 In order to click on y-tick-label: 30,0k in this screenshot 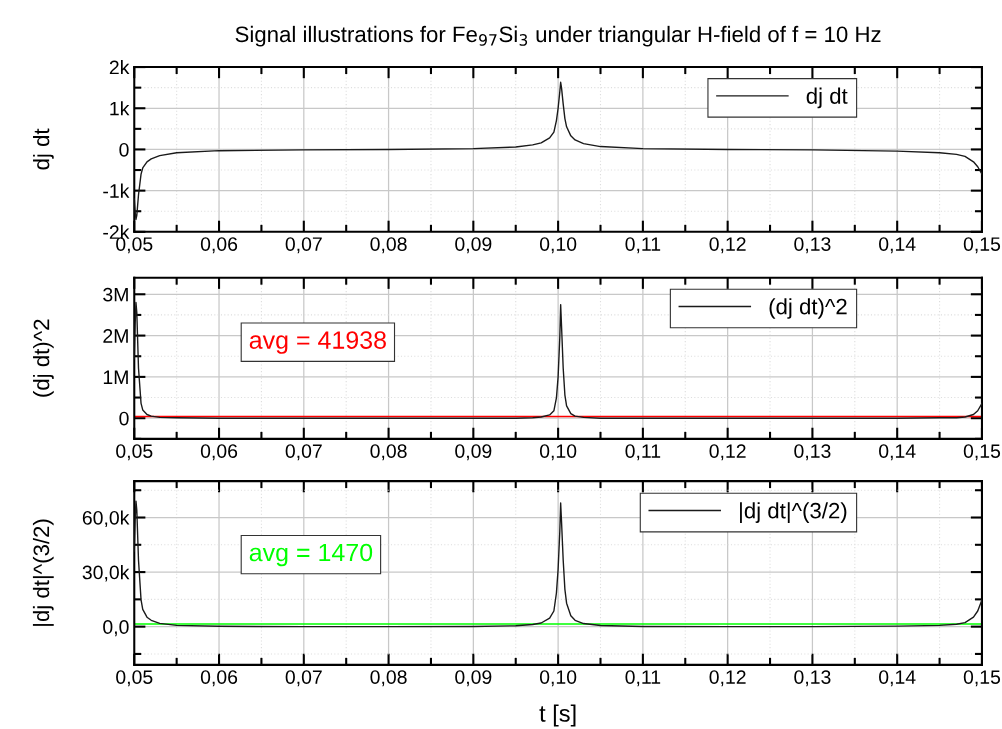, I will do `click(106, 573)`.